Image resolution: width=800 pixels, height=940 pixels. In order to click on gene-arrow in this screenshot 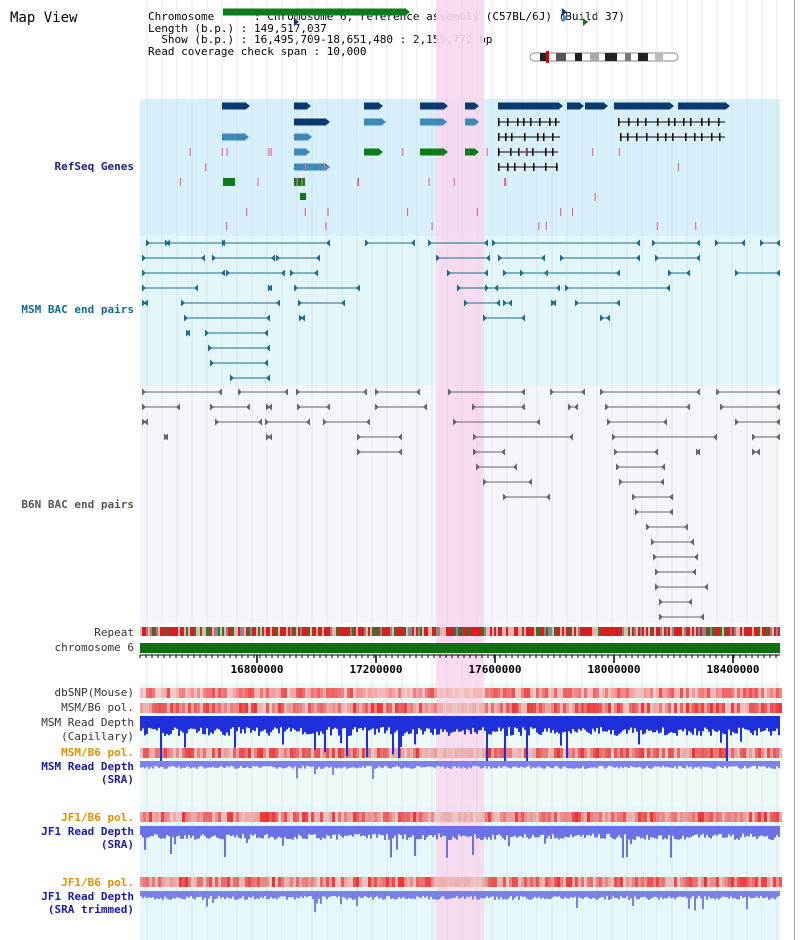, I will do `click(296, 22)`.